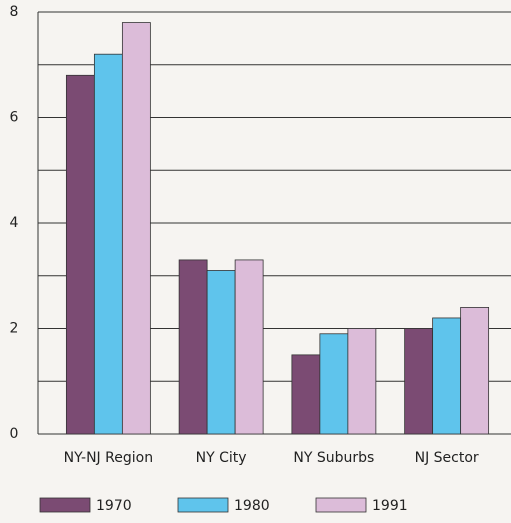 The image size is (511, 523). What do you see at coordinates (114, 506) in the screenshot?
I see `legend-label: 1970` at bounding box center [114, 506].